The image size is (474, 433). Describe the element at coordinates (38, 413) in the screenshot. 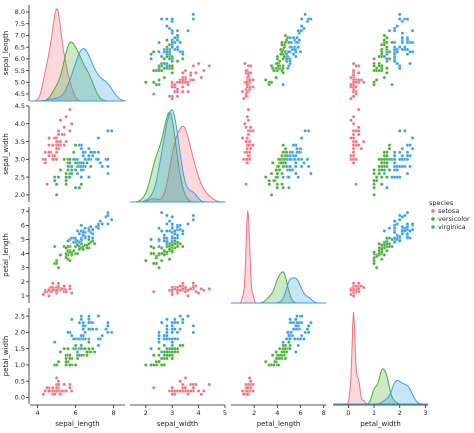

I see `x-tick-label: 4` at that location.